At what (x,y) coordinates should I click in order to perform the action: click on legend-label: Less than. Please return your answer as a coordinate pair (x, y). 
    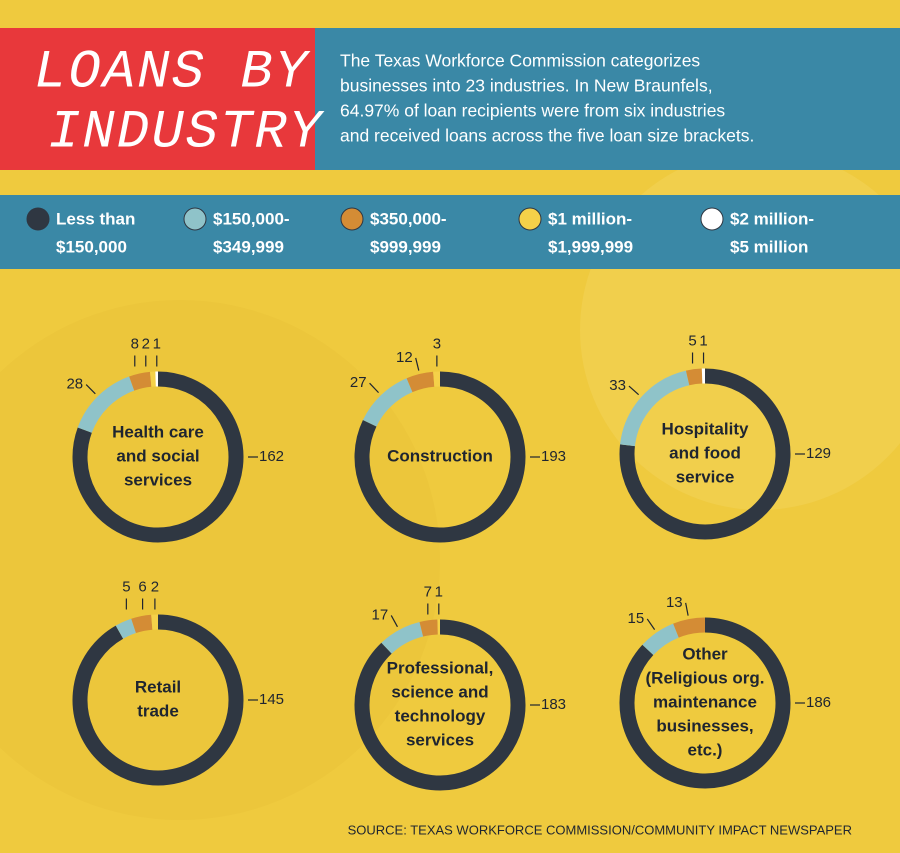
    Looking at the image, I should click on (95, 218).